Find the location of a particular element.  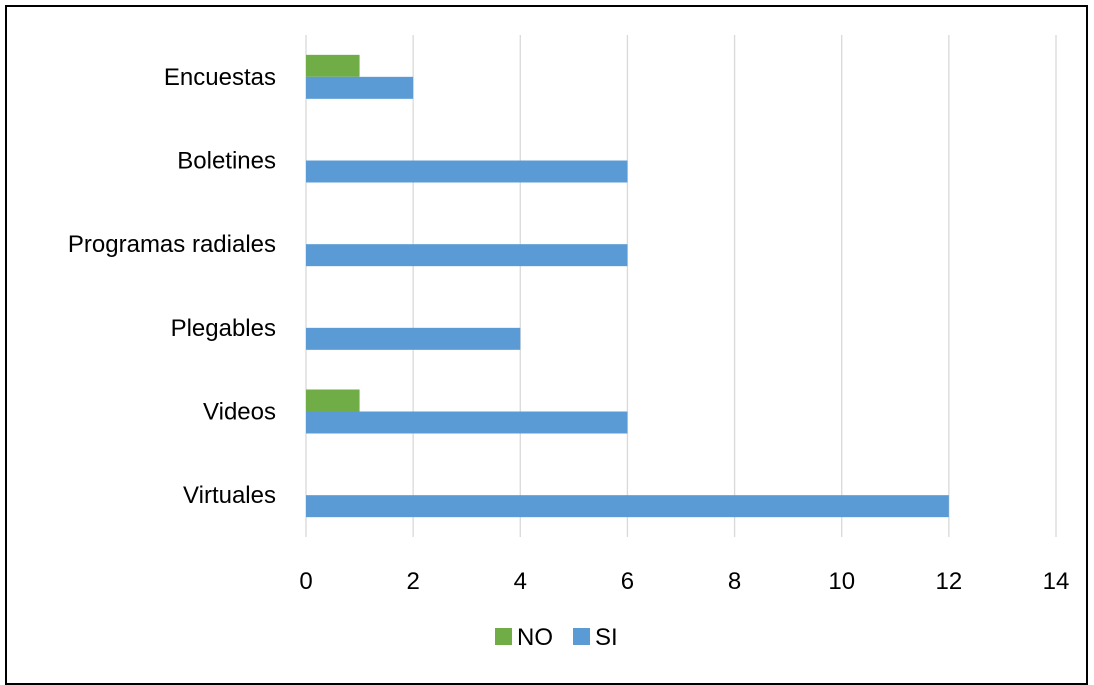

category-label: Programas radiales is located at coordinates (172, 244).